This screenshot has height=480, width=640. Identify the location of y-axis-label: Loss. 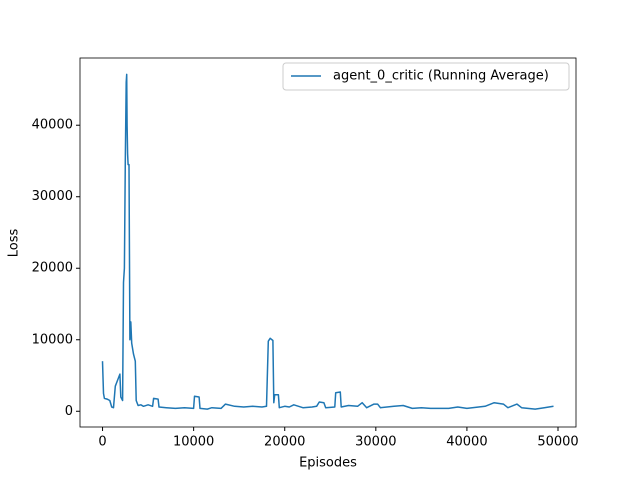
(14, 243).